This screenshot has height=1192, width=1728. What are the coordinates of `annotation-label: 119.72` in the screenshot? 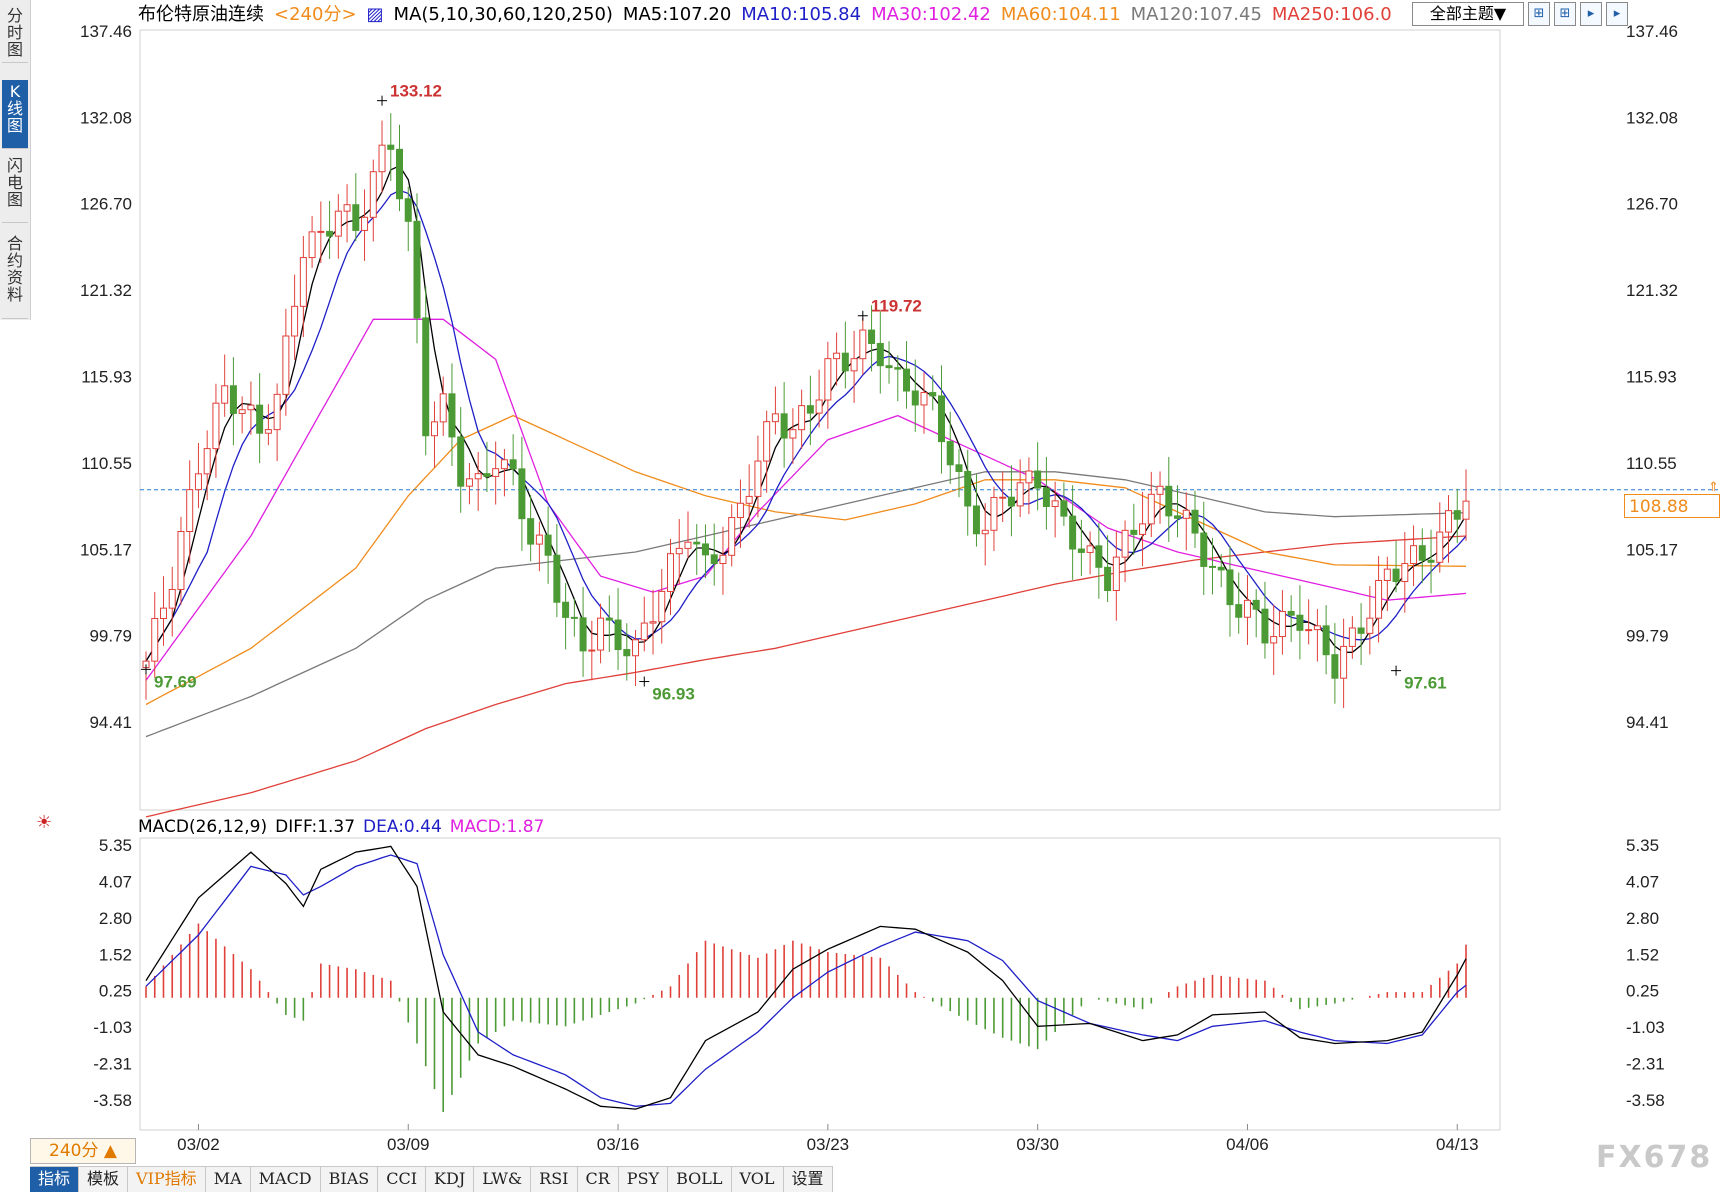 It's located at (896, 306).